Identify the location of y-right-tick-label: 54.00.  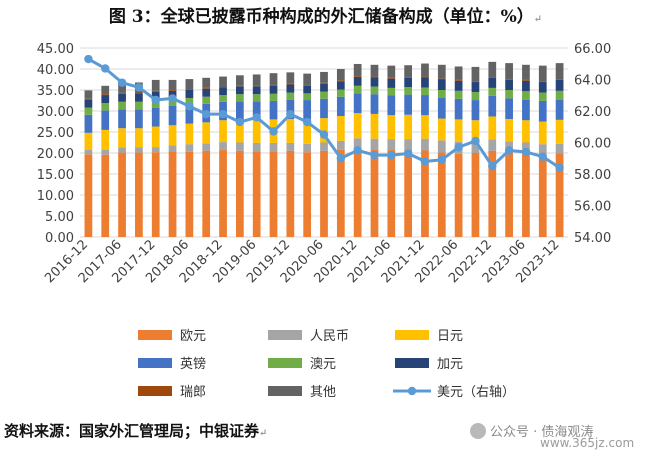
(592, 238).